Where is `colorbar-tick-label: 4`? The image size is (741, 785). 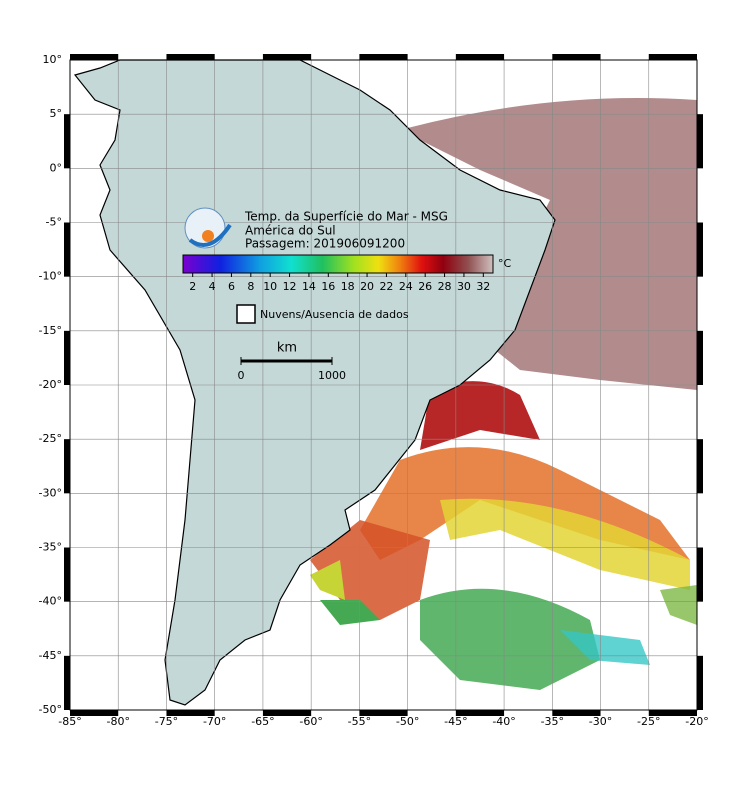
colorbar-tick-label: 4 is located at coordinates (212, 286).